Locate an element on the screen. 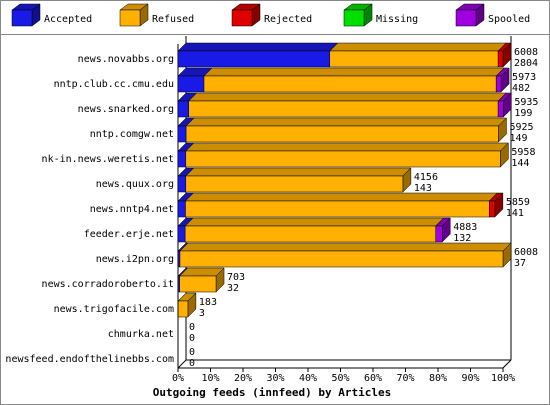 This screenshot has height=405, width=550. y-tick-label: news.trigofacile.com is located at coordinates (114, 309).